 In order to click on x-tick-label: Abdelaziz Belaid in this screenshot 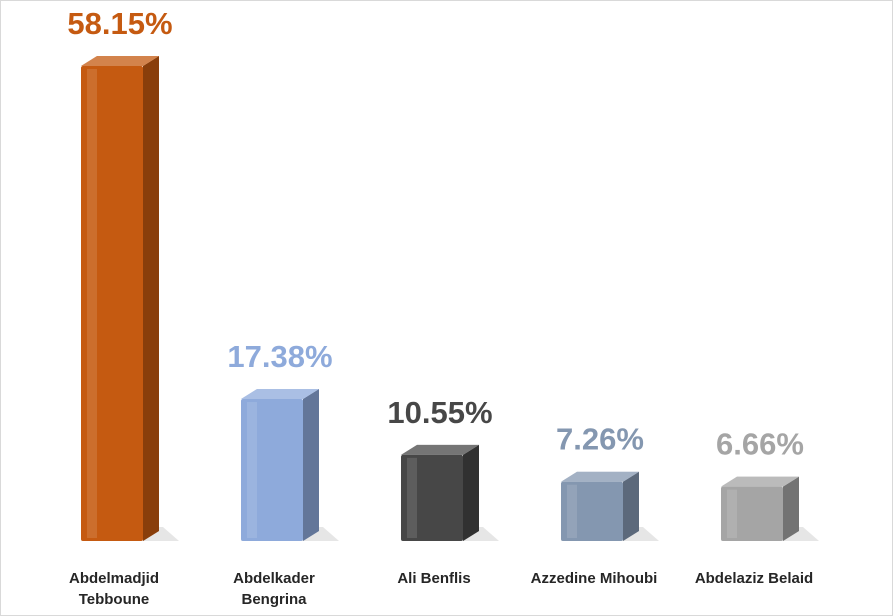, I will do `click(754, 578)`.